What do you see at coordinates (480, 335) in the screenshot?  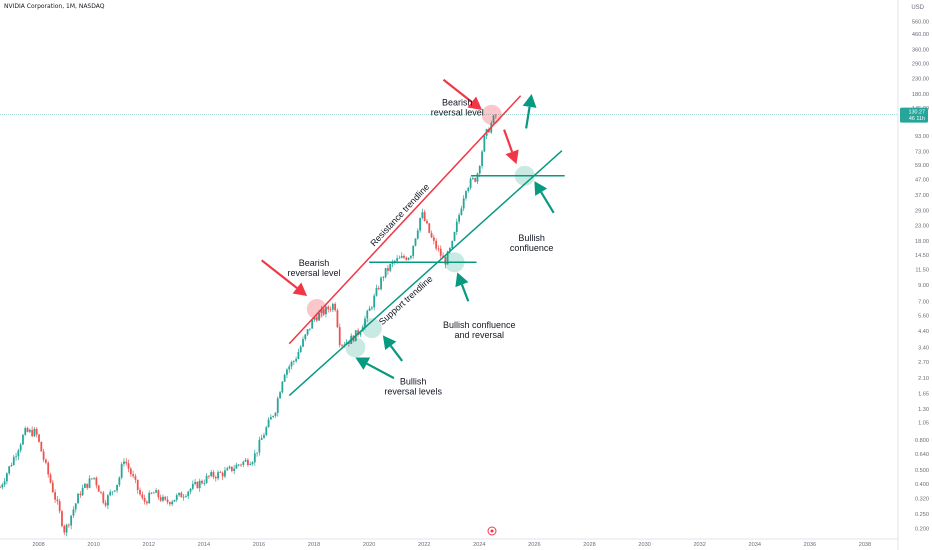 I see `annotation-line: and reversal` at bounding box center [480, 335].